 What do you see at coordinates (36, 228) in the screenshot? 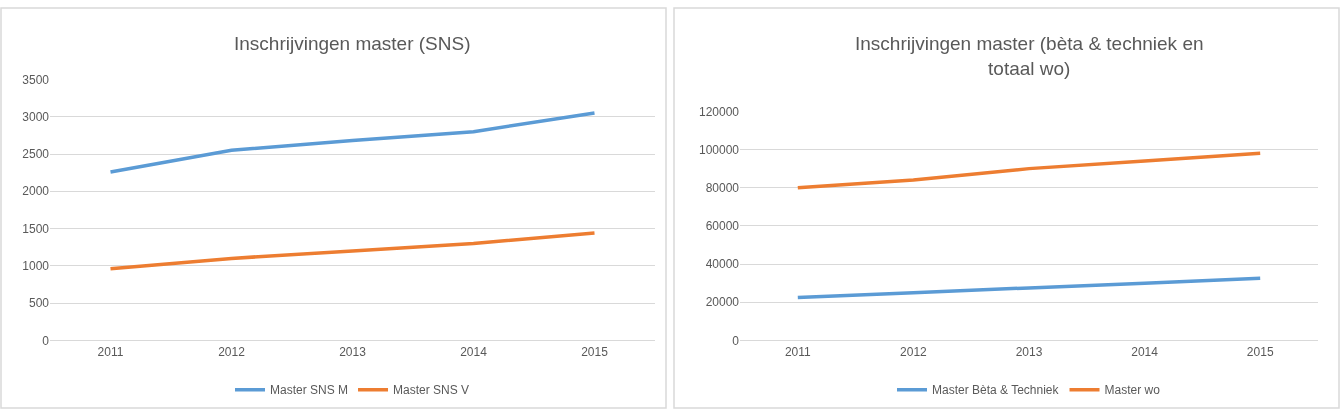
I see `y-tick-label: 1500` at bounding box center [36, 228].